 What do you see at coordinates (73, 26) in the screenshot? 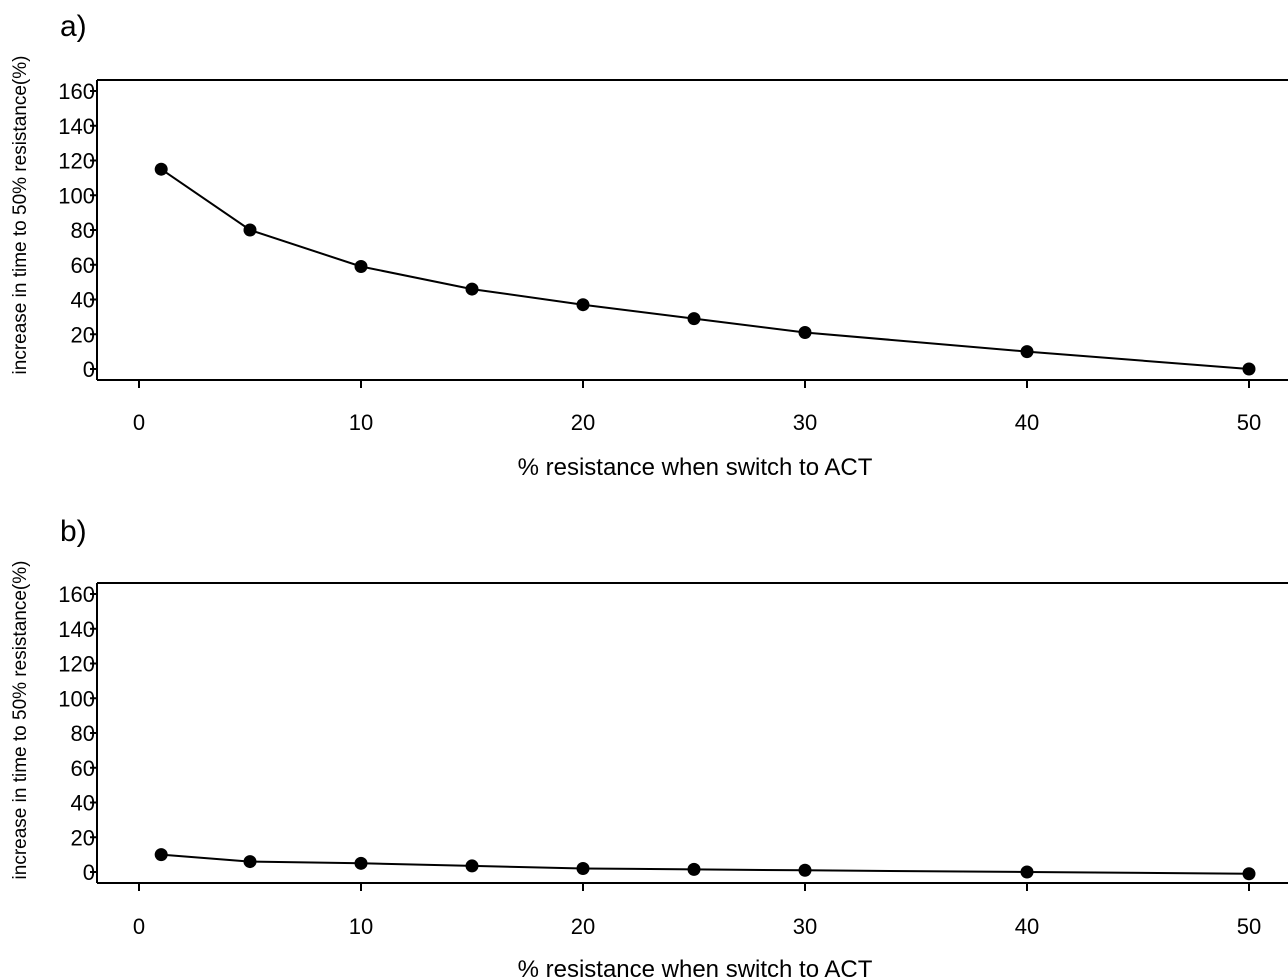
I see `panel-label: a)` at bounding box center [73, 26].